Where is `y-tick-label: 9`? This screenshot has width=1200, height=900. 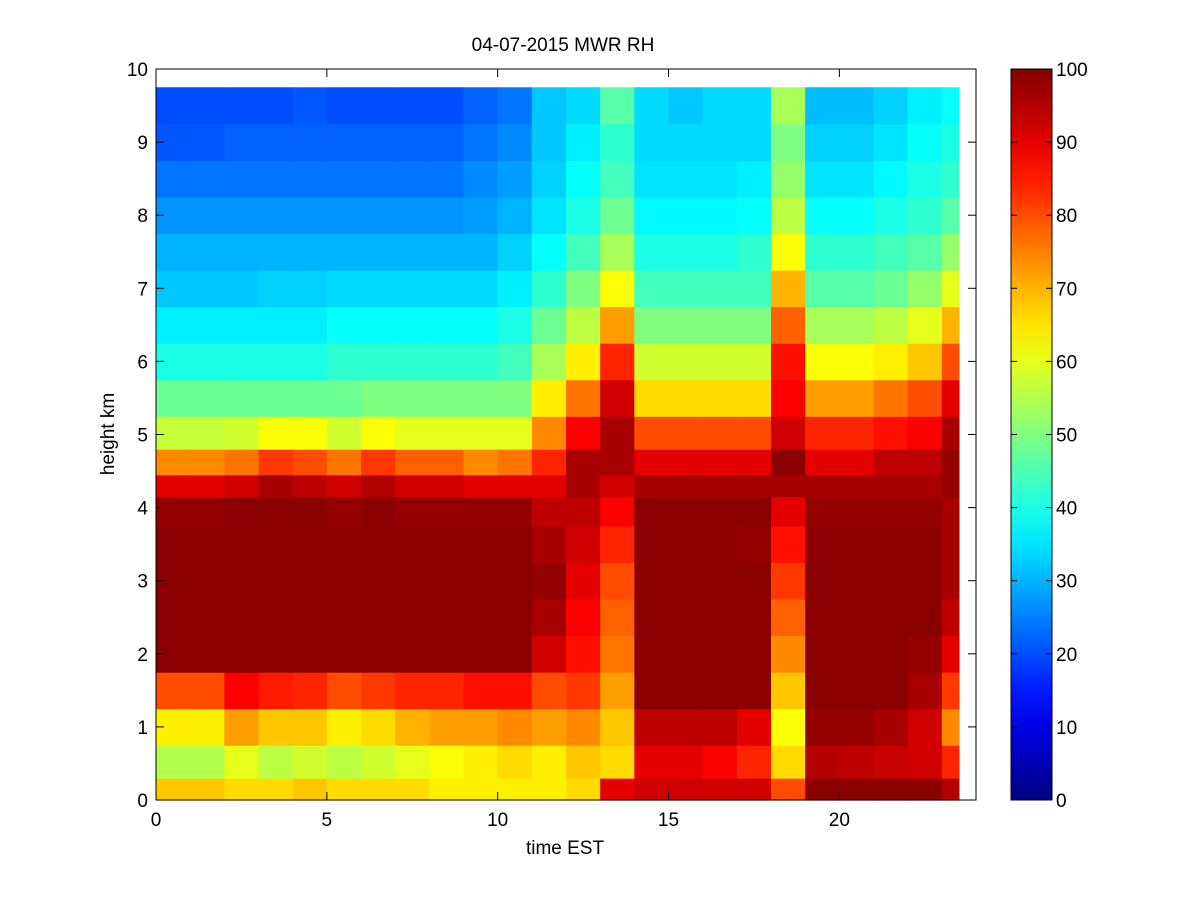 y-tick-label: 9 is located at coordinates (142, 143).